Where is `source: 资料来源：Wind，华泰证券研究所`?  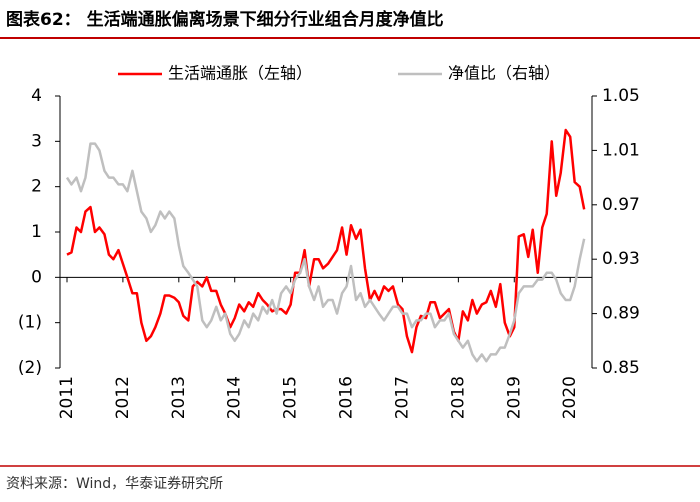 source: 资料来源：Wind，华泰证券研究所 is located at coordinates (114, 484).